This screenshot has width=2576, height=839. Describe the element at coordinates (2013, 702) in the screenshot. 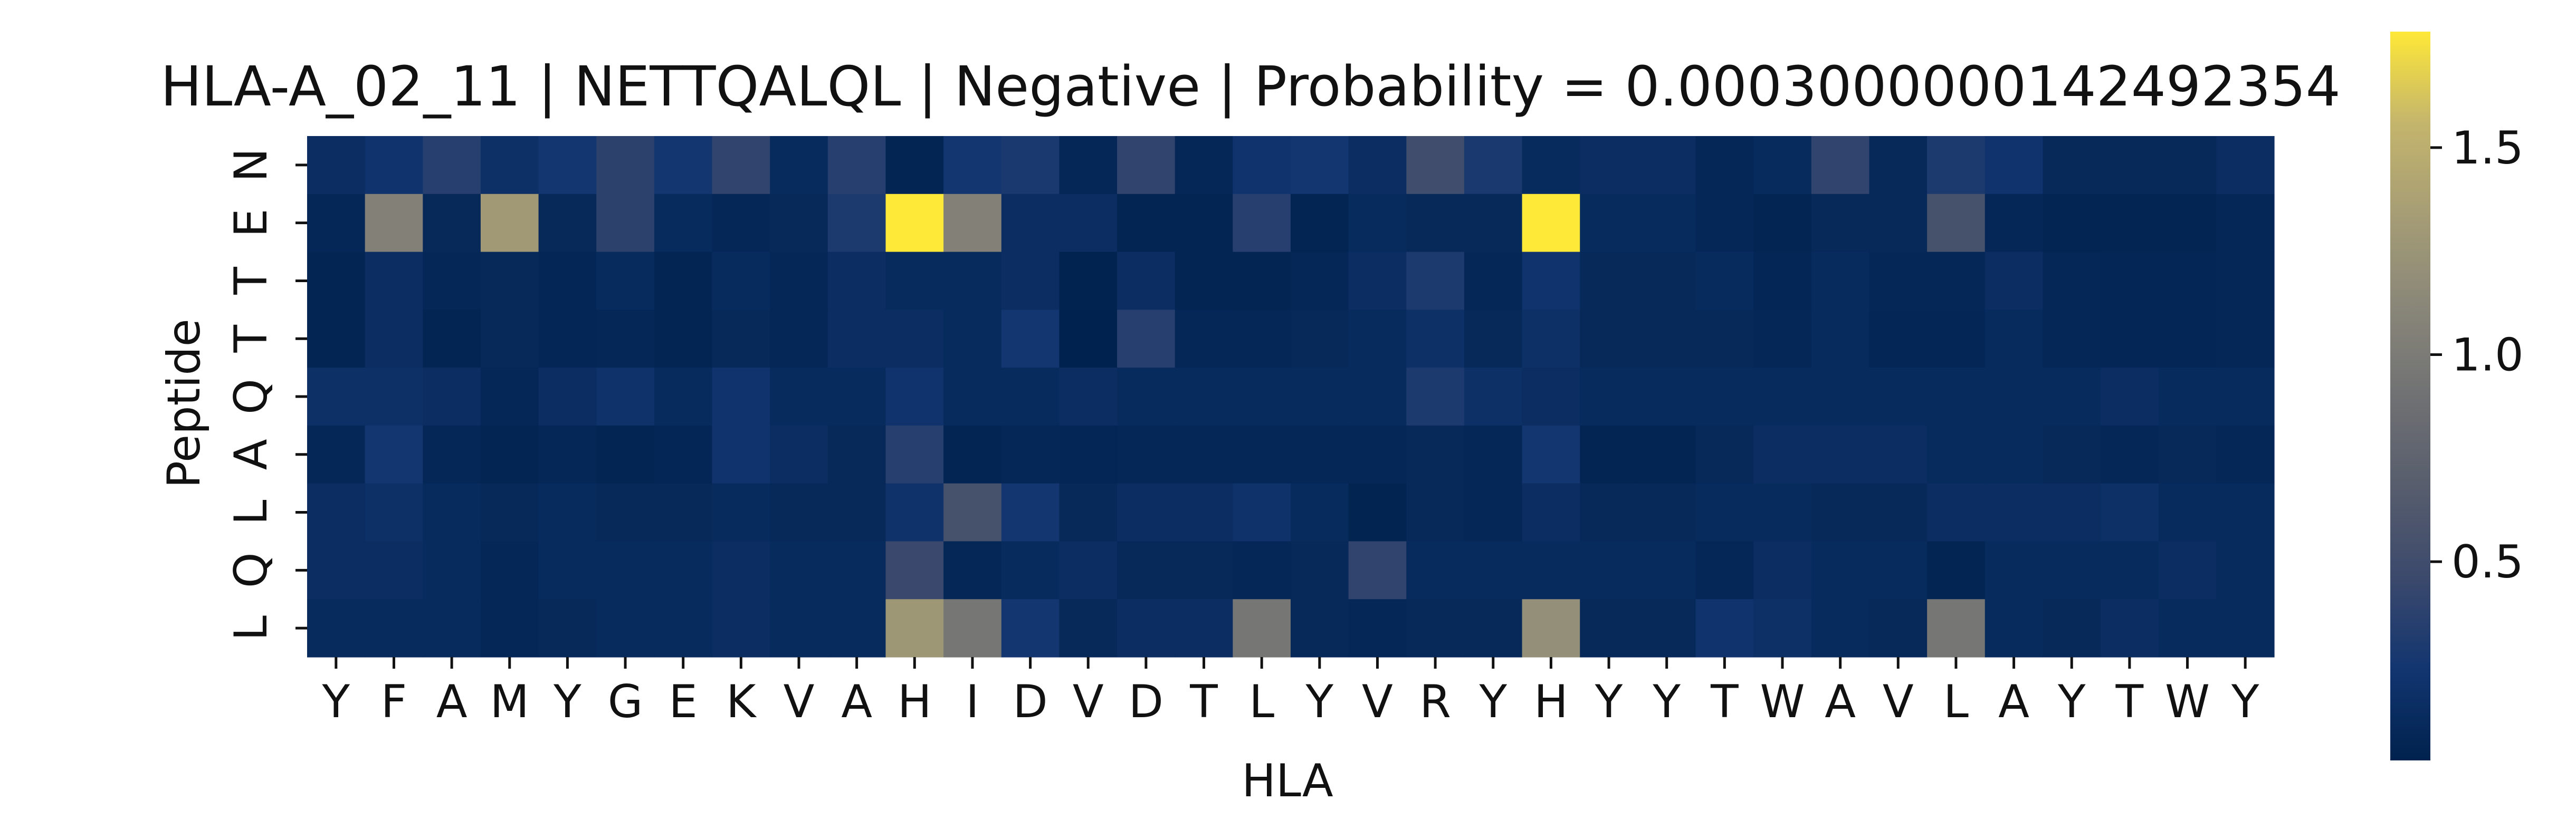

I see `x-tick-label: A` at that location.